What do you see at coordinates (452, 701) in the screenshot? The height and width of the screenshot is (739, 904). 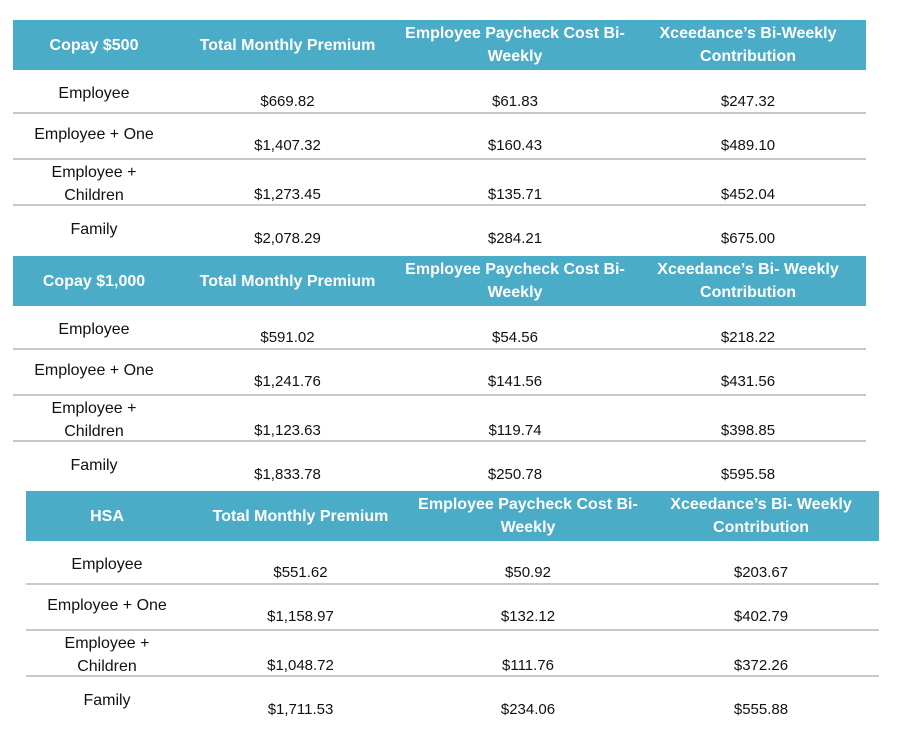 I see `table-row: Family $1,711.53 $234.06 $555.88` at bounding box center [452, 701].